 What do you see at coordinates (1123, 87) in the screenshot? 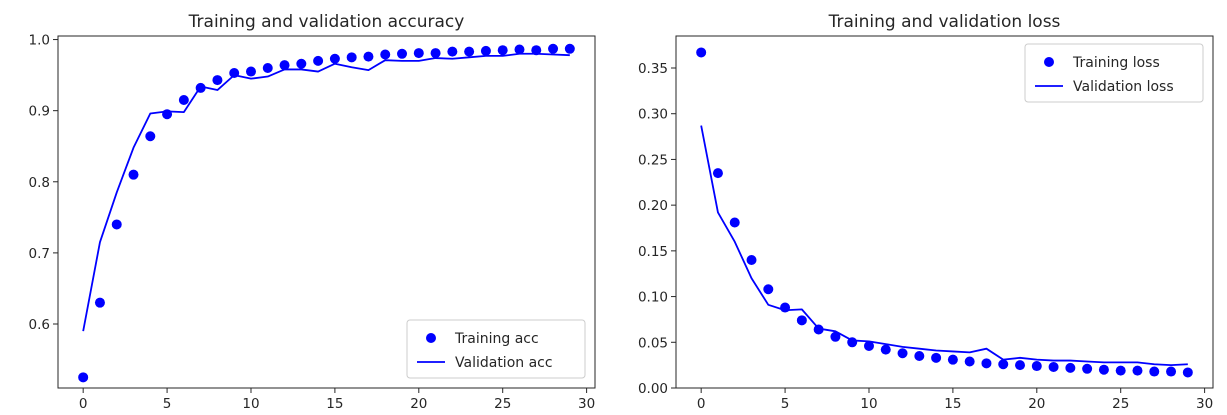
I see `legend-label: Validation loss` at bounding box center [1123, 87].